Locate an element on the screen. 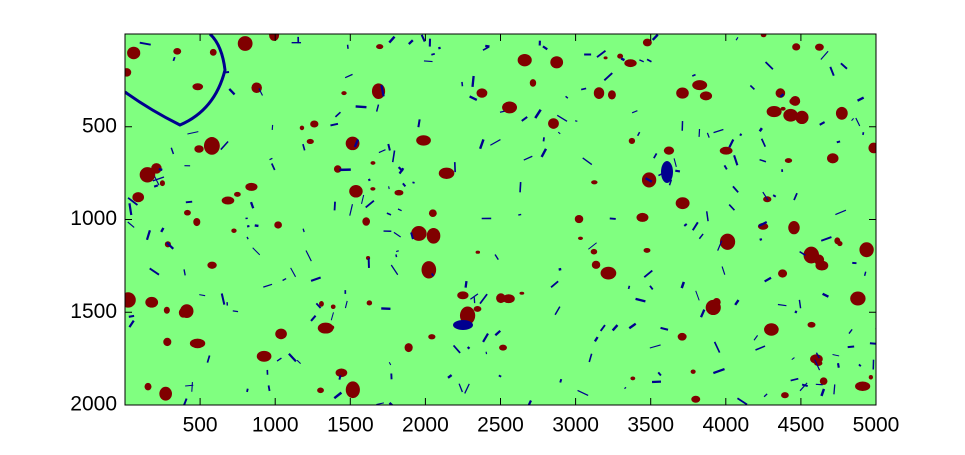 Image resolution: width=965 pixels, height=455 pixels. blue-boundary is located at coordinates (176, 80).